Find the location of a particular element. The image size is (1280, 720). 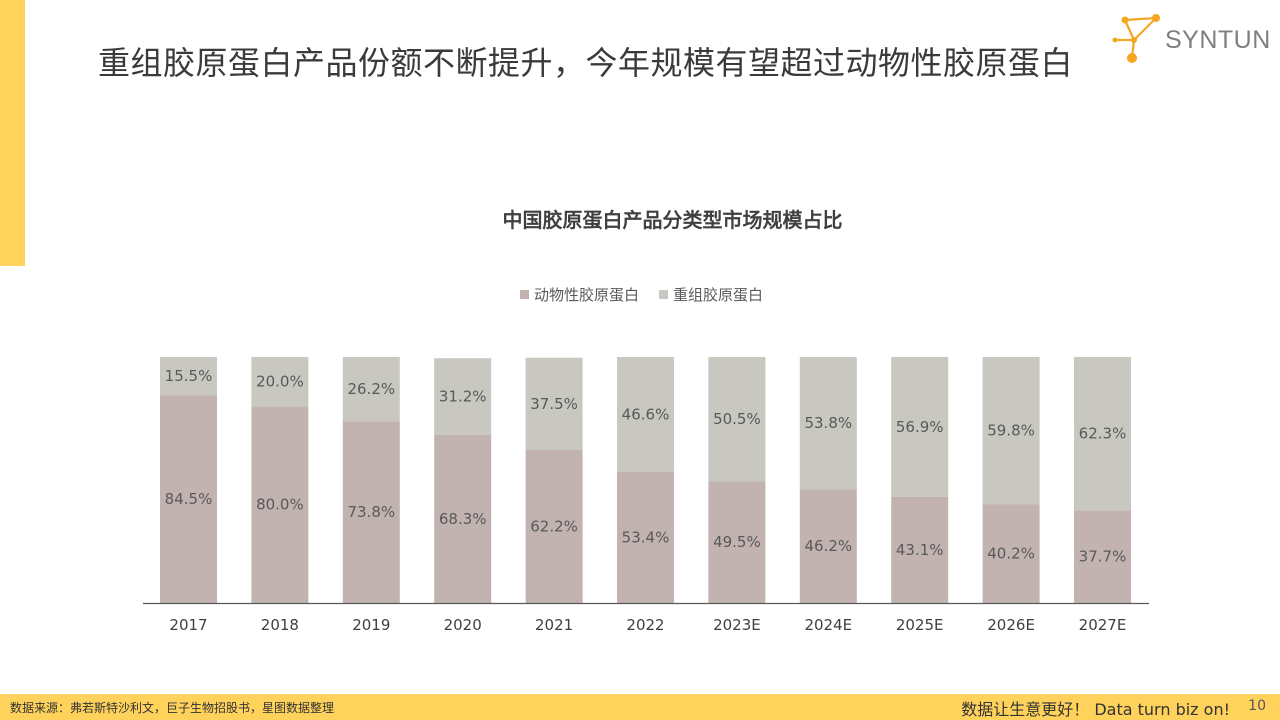

legend-label-recombinant: 重组胶原蛋白 is located at coordinates (718, 294).